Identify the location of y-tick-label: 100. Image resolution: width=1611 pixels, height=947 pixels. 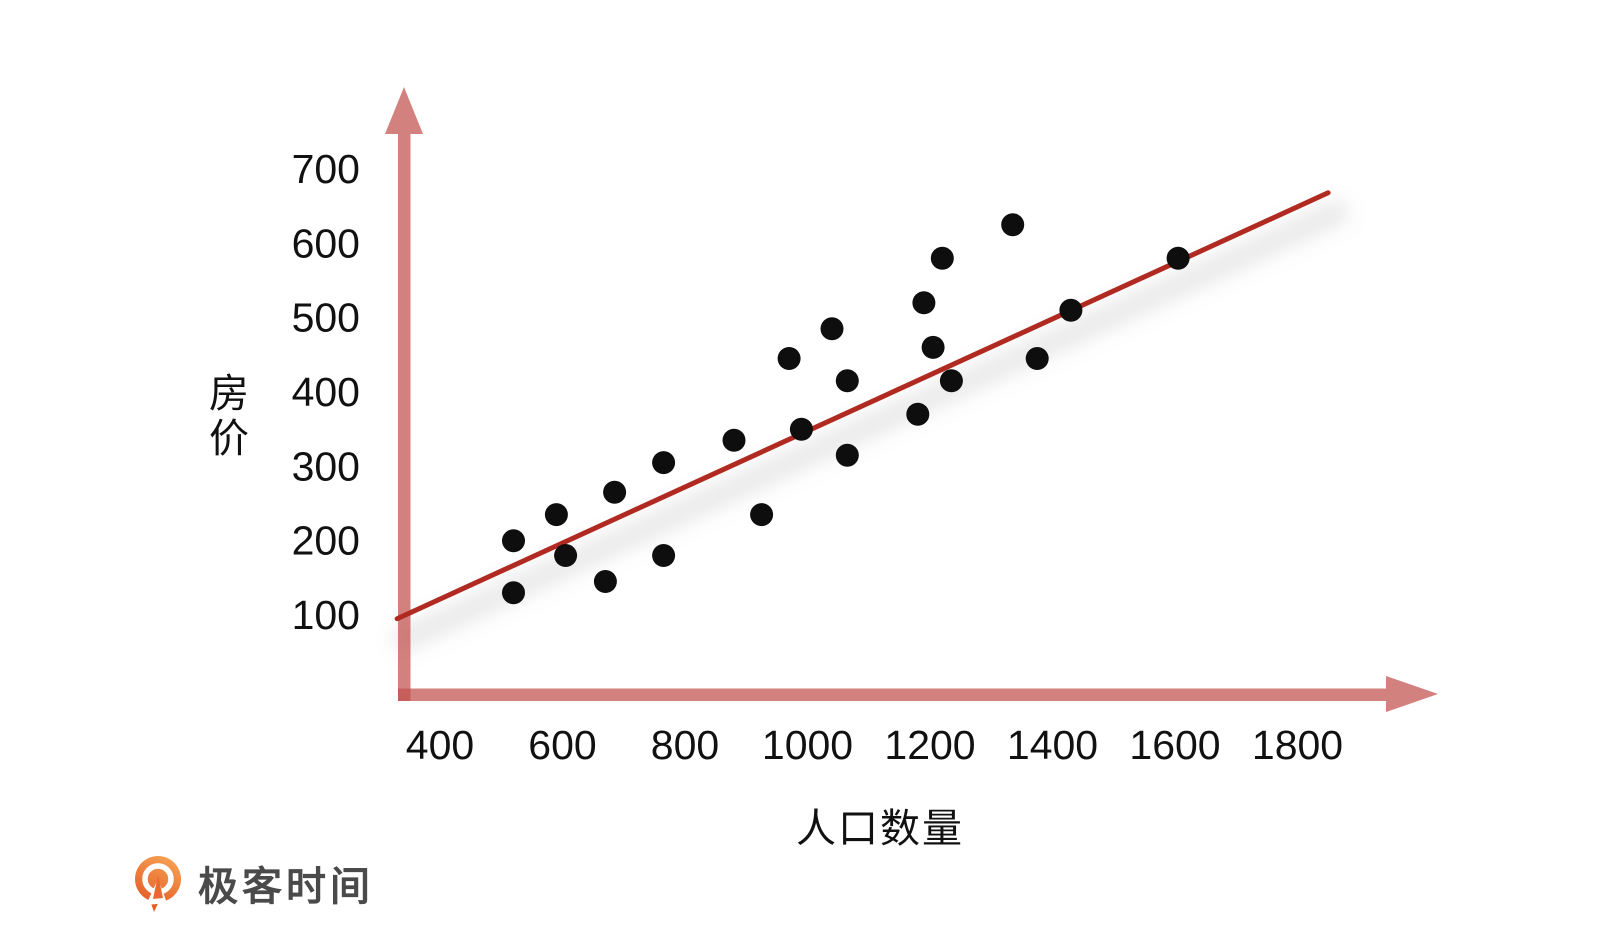
(326, 615).